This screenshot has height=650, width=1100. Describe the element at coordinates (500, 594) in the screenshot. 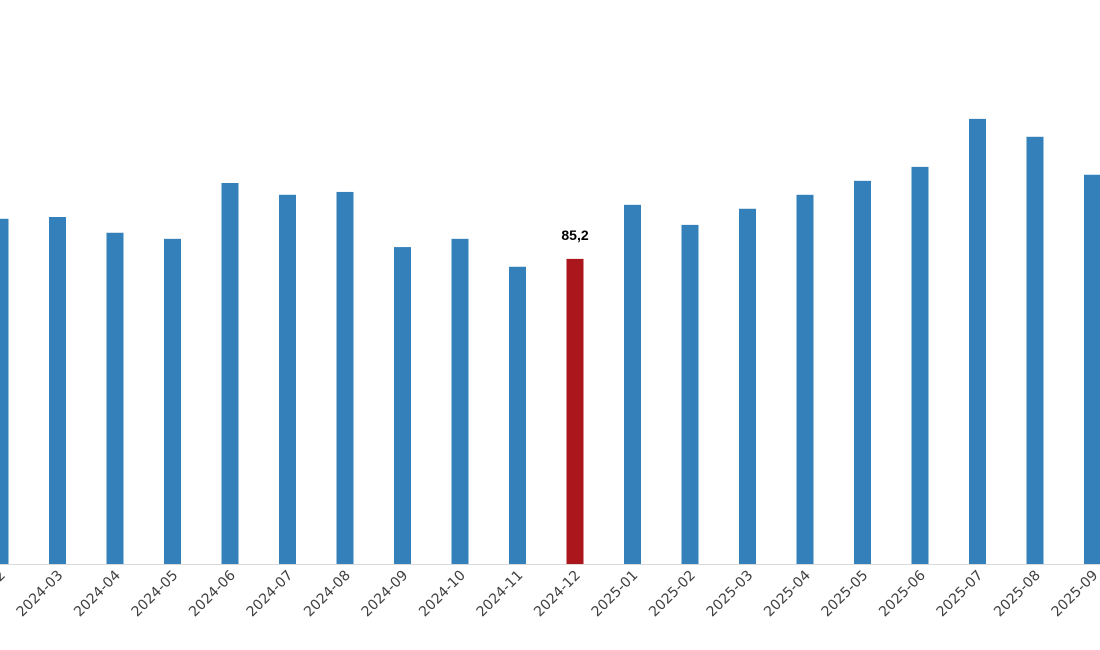

I see `x-tick-label: 2024-11` at that location.